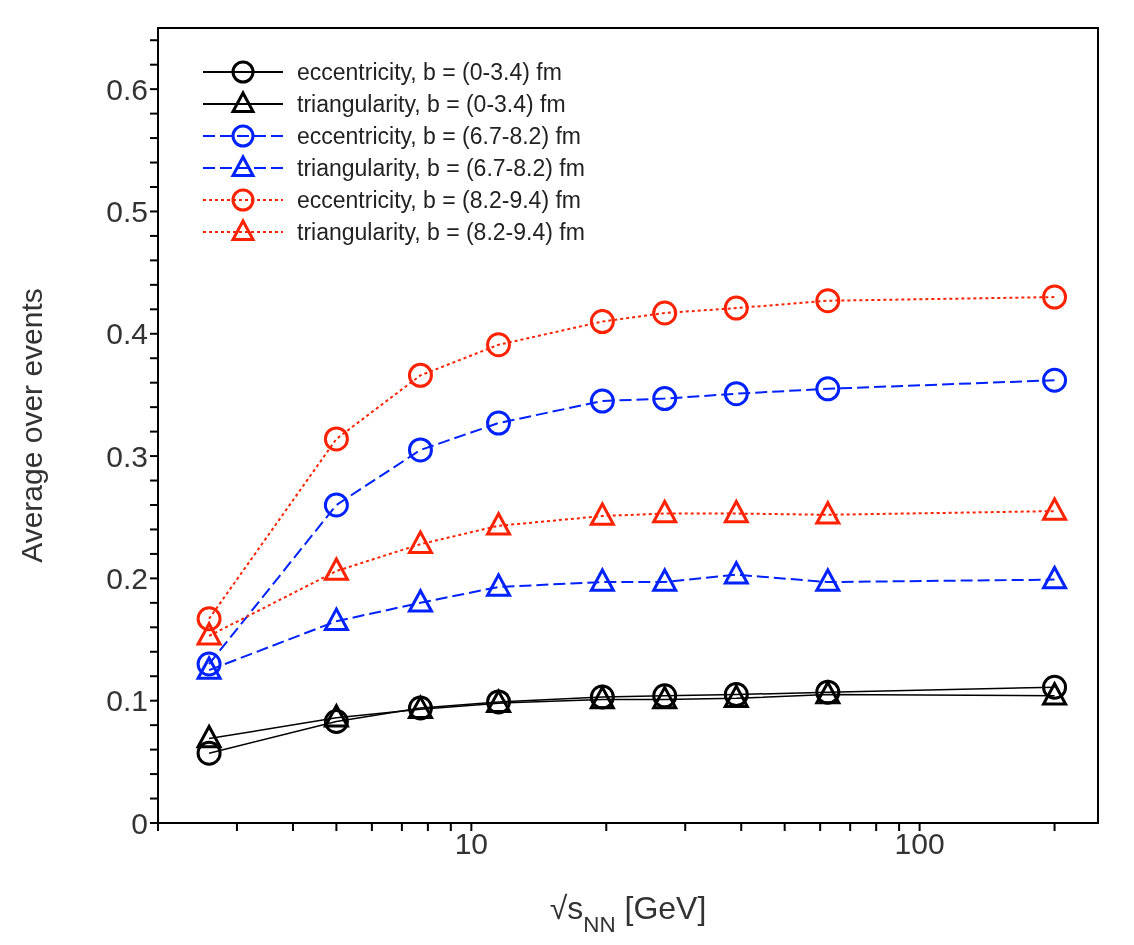  What do you see at coordinates (31, 425) in the screenshot?
I see `y-axis-title: Average over events` at bounding box center [31, 425].